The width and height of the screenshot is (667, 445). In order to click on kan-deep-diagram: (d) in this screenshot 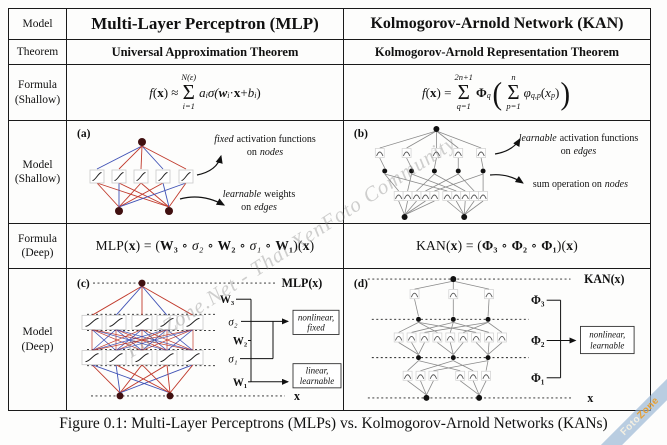, I will do `click(496, 339)`.